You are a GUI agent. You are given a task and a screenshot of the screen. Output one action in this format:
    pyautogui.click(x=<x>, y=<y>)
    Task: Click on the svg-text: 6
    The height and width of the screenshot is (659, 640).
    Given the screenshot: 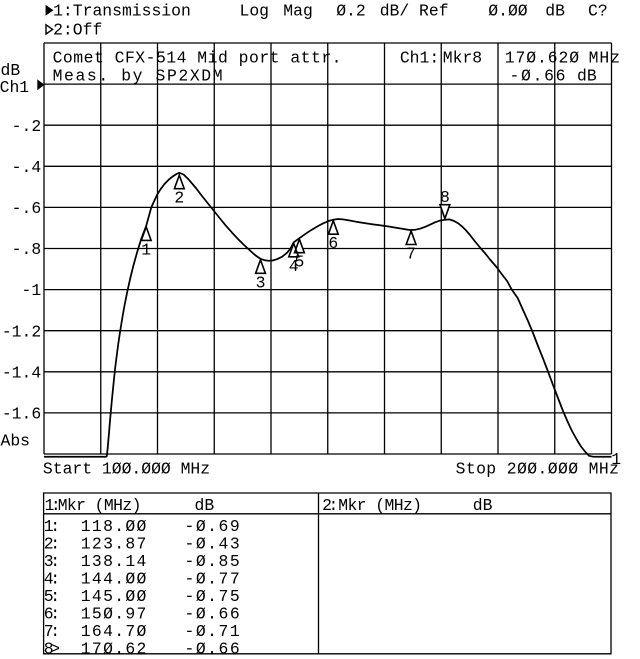 What is the action you would take?
    pyautogui.click(x=333, y=243)
    